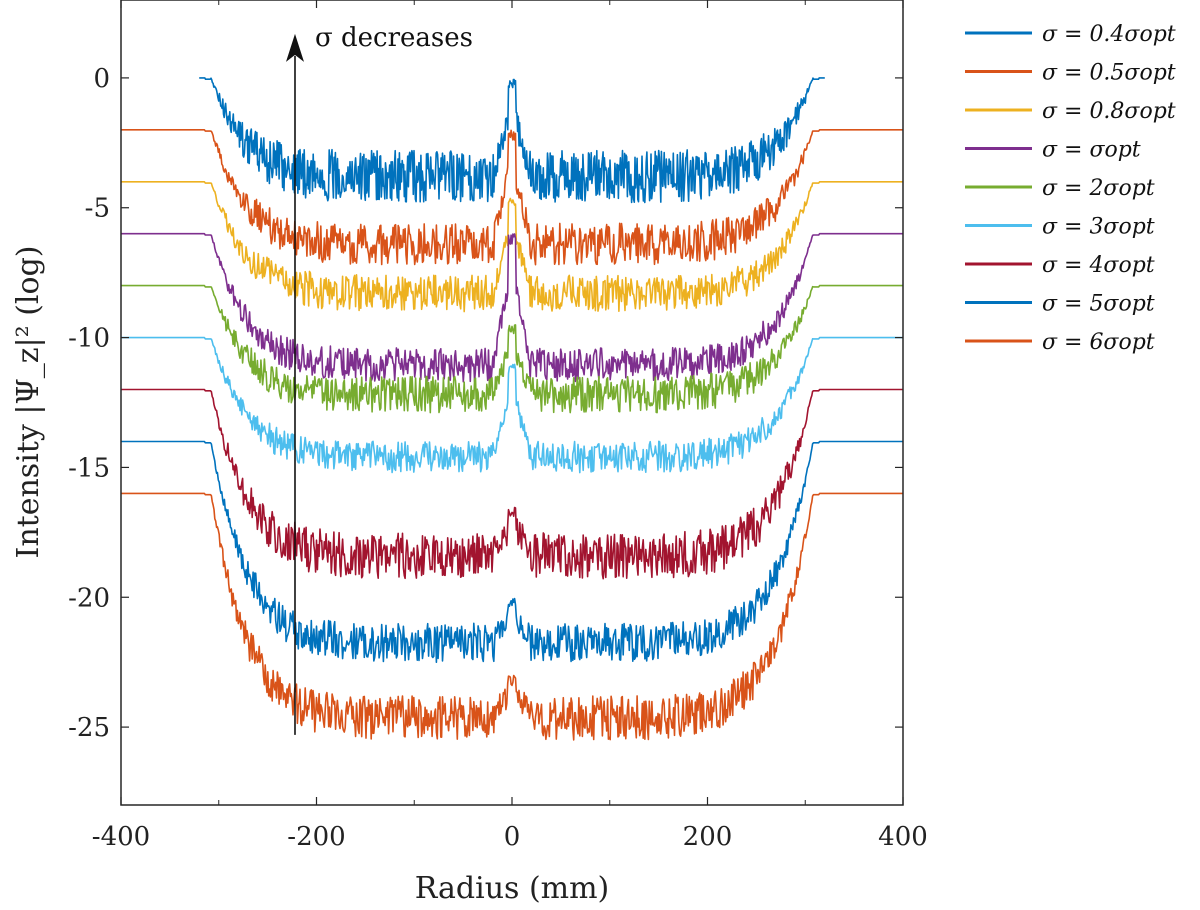 The image size is (1200, 910). What do you see at coordinates (89, 728) in the screenshot?
I see `y-tick-label: -25` at bounding box center [89, 728].